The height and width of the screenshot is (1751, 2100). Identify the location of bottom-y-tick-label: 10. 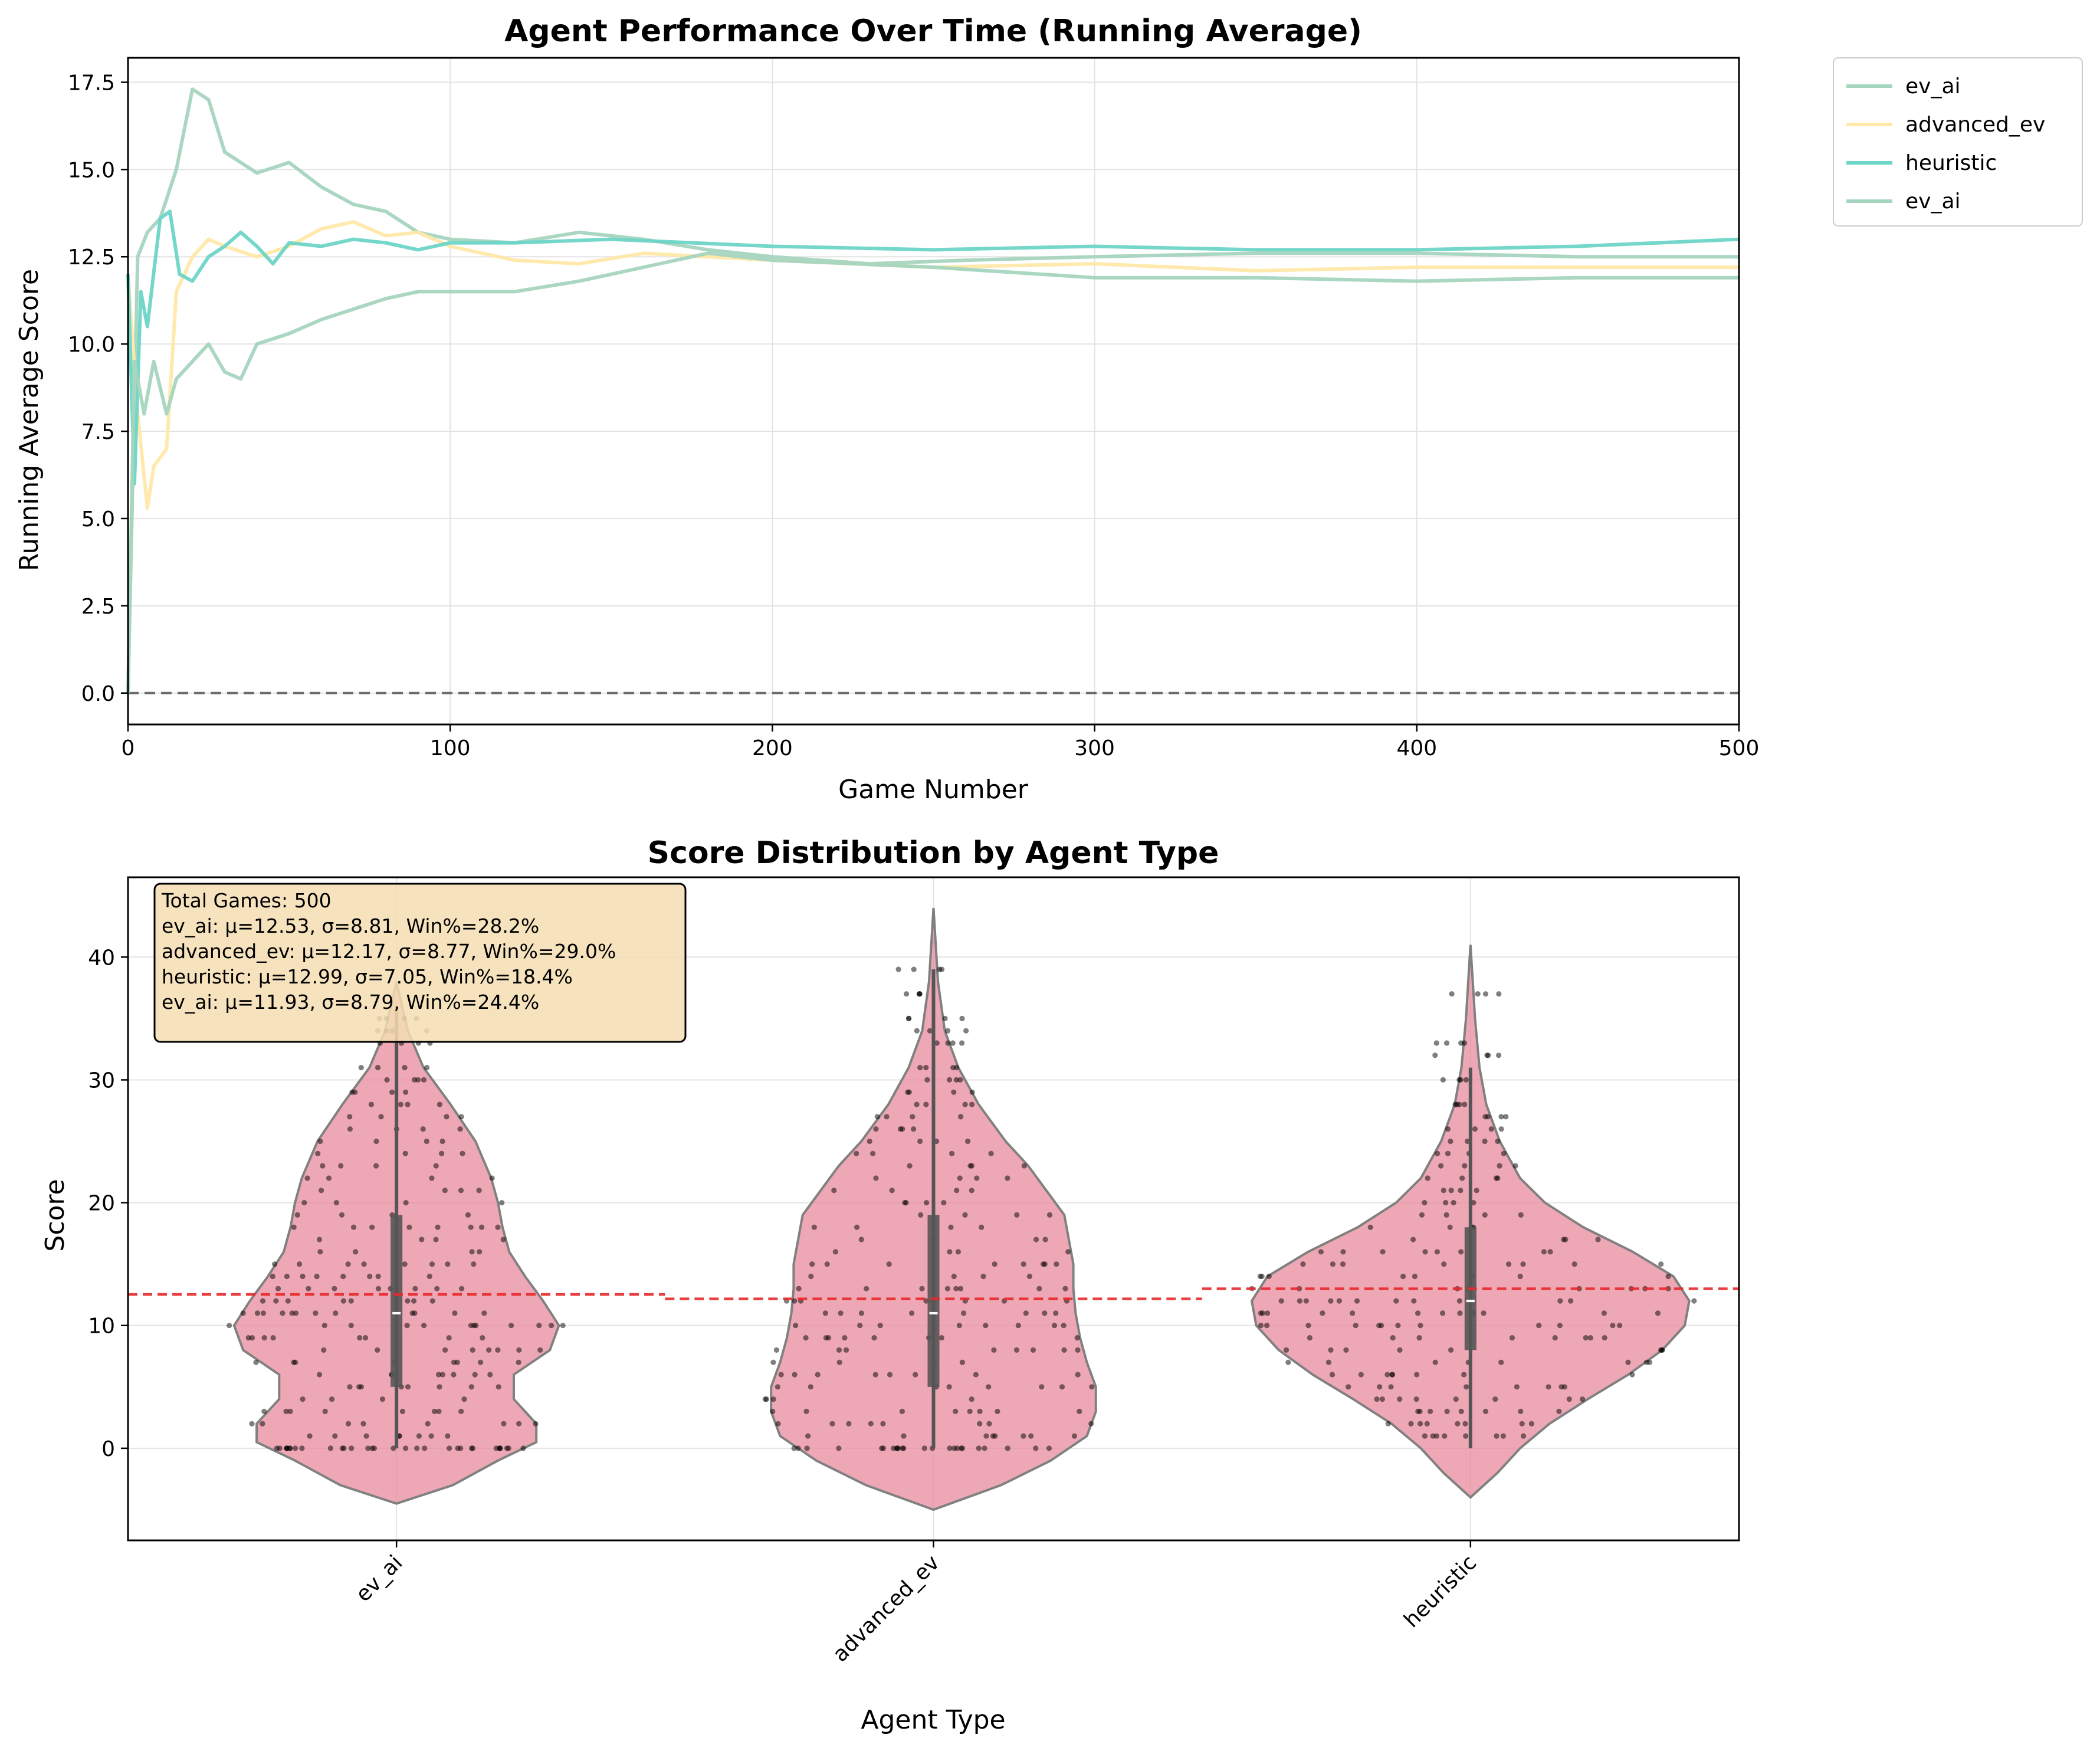
(101, 1327).